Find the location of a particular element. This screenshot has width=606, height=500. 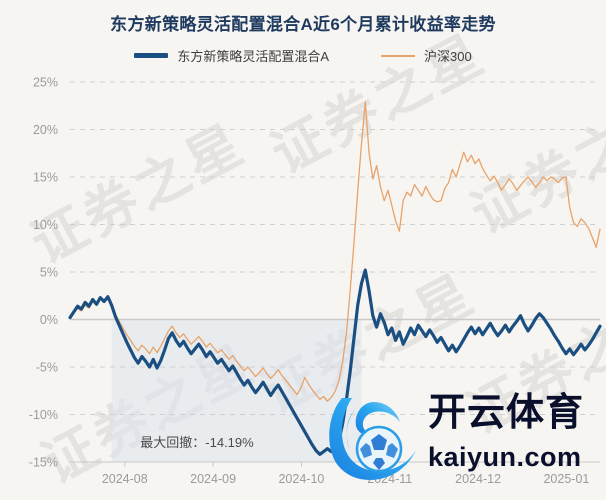

legend-label-index: 沪深300 is located at coordinates (447, 56).